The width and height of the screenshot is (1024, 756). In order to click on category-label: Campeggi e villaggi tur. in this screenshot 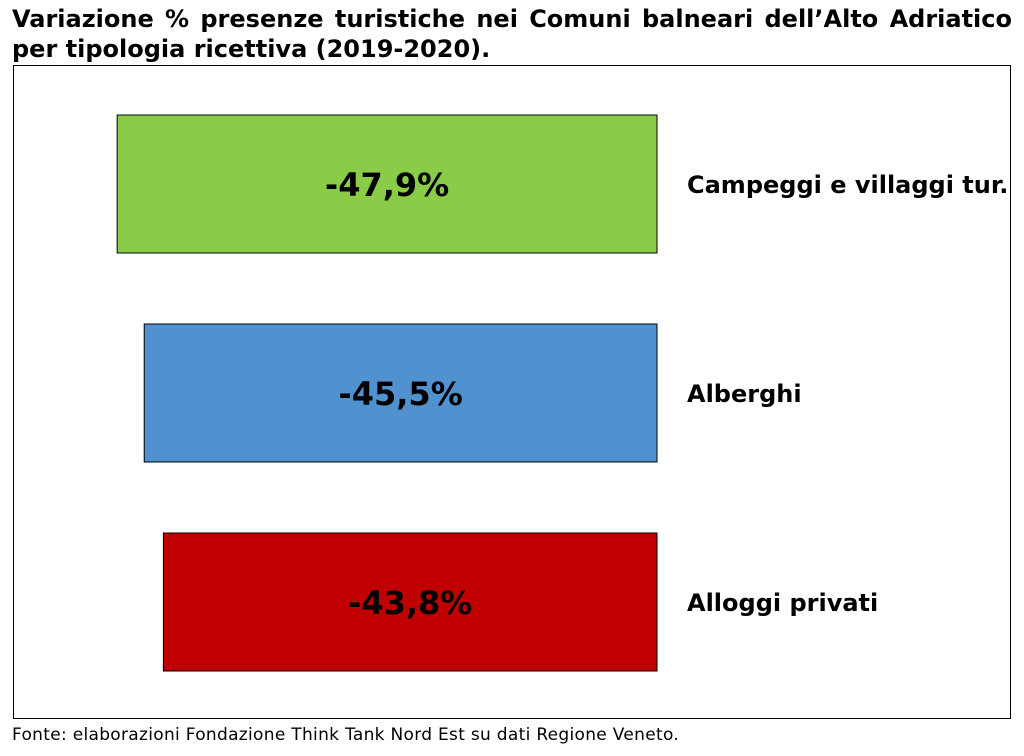, I will do `click(847, 185)`.